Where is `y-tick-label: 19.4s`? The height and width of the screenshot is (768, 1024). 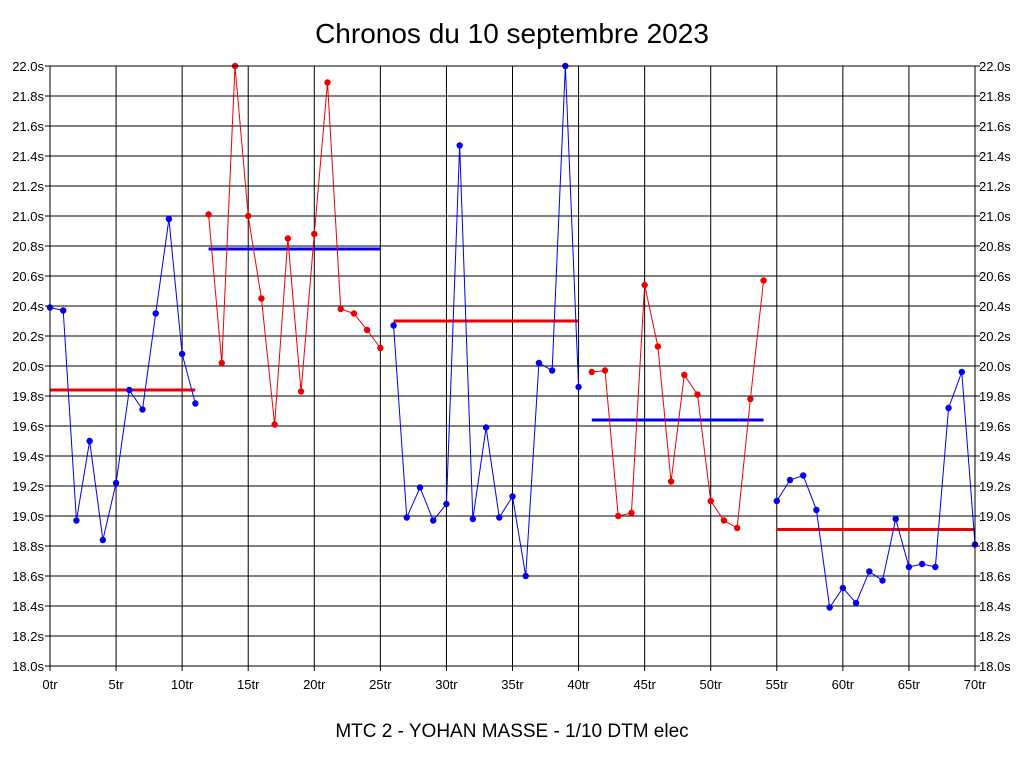 y-tick-label: 19.4s is located at coordinates (28, 456).